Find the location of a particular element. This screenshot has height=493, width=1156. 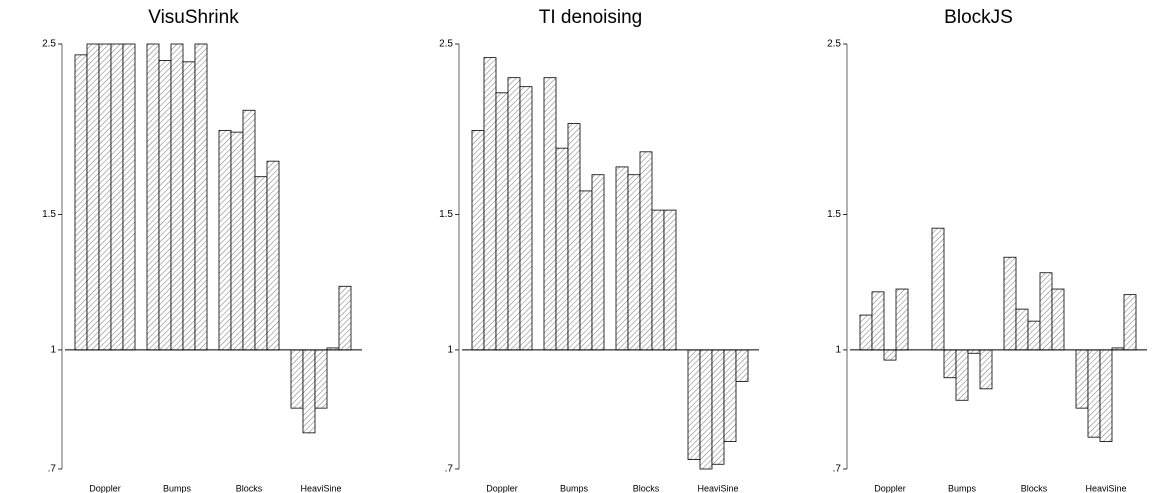

chart-title: VisuShrink is located at coordinates (193, 17).